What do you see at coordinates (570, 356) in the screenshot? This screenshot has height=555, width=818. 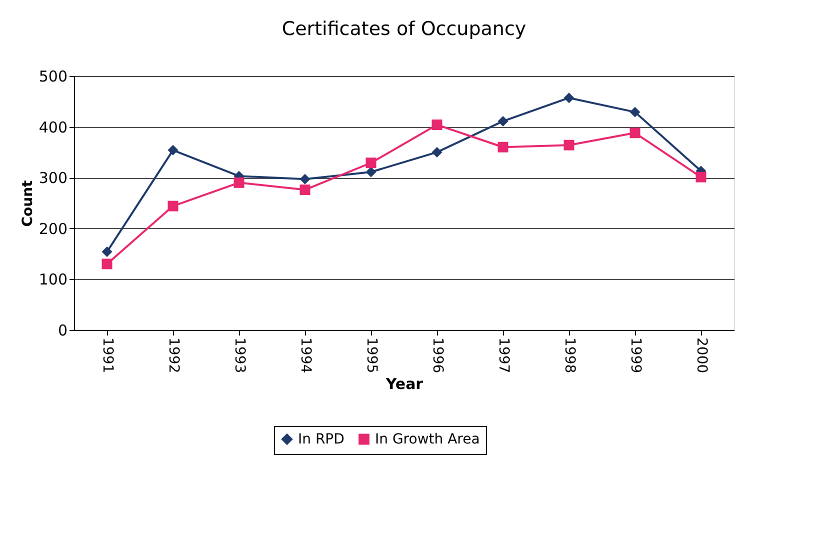 I see `x-tick-label: 1998` at bounding box center [570, 356].